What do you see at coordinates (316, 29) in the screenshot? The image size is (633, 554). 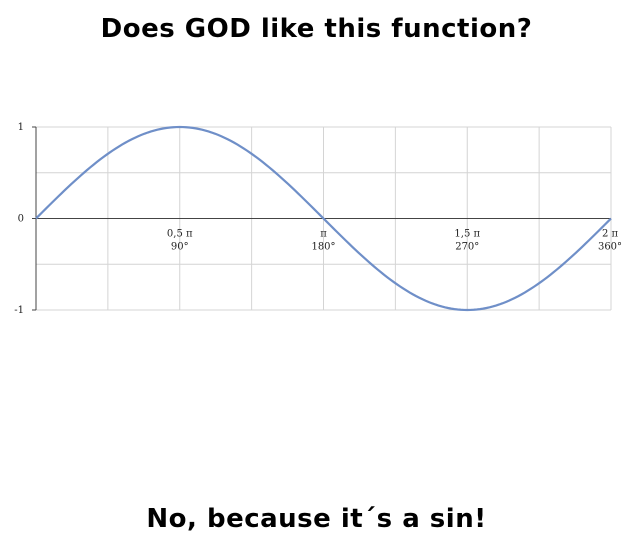 I see `top-caption: Does GOD like this function?` at bounding box center [316, 29].